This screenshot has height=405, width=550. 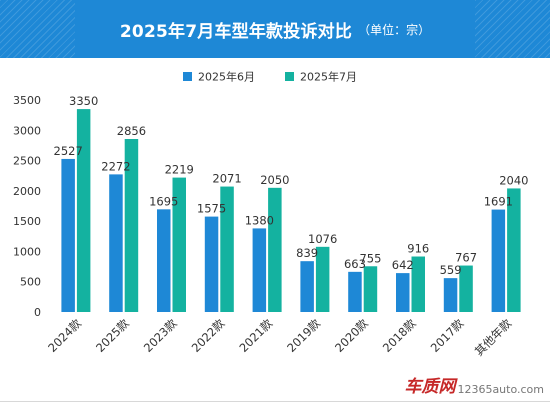 I want to click on watermark-brand: 车质网, so click(x=430, y=387).